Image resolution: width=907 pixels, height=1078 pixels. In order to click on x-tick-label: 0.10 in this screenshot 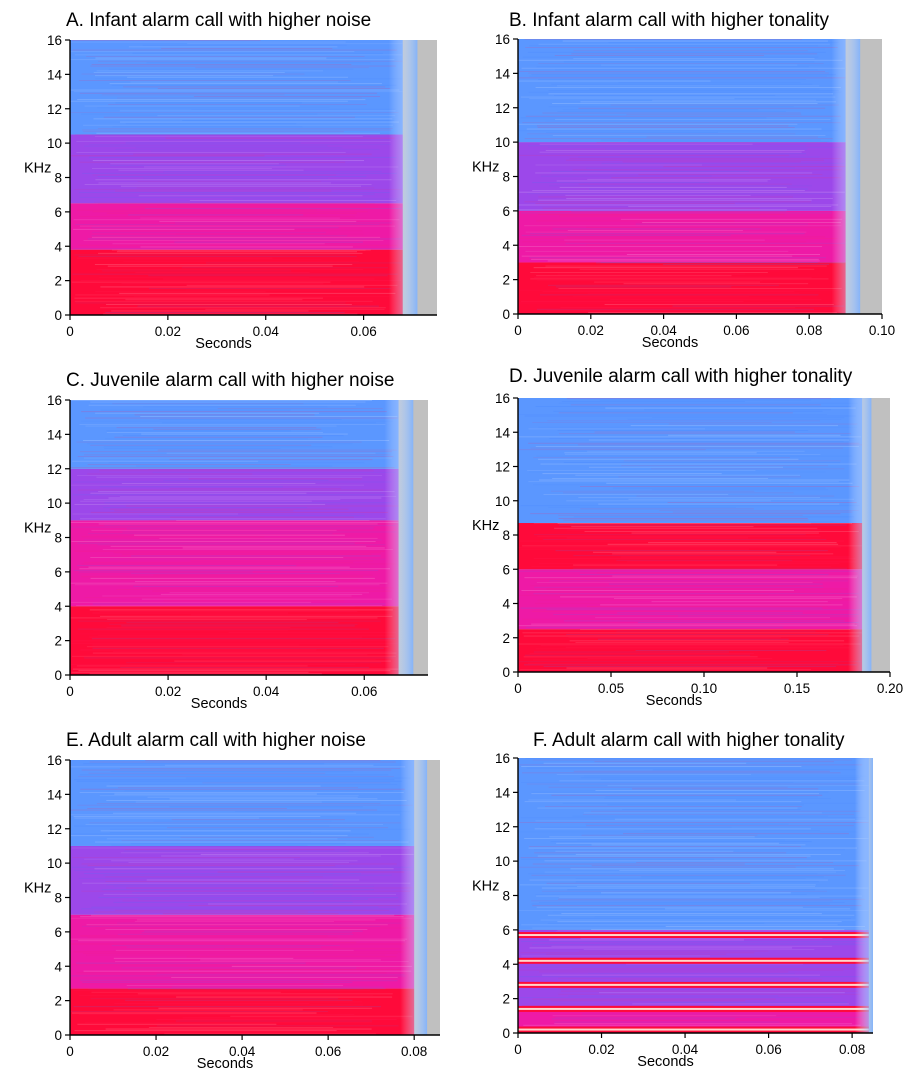, I will do `click(882, 330)`.